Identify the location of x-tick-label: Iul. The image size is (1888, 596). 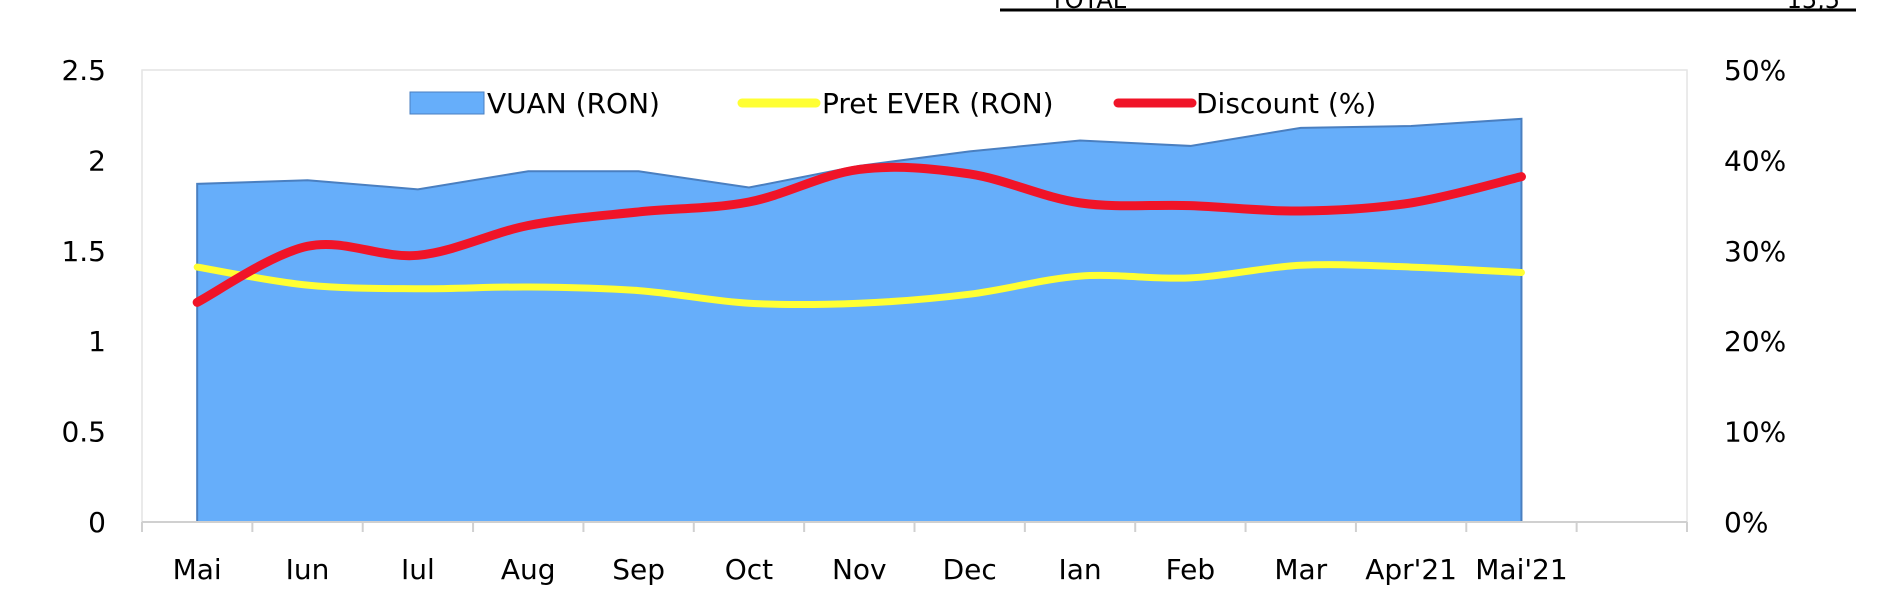
(418, 569).